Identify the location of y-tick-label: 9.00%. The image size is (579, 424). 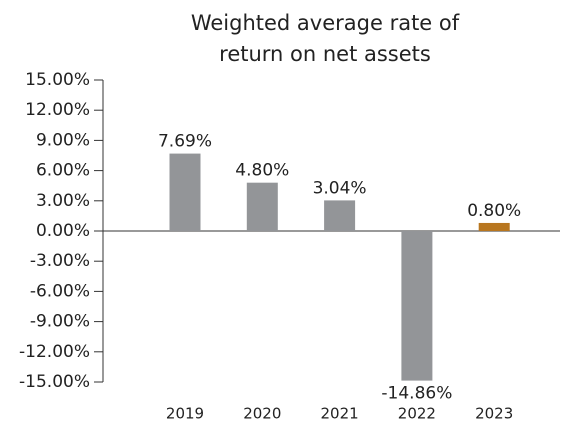
(63, 140).